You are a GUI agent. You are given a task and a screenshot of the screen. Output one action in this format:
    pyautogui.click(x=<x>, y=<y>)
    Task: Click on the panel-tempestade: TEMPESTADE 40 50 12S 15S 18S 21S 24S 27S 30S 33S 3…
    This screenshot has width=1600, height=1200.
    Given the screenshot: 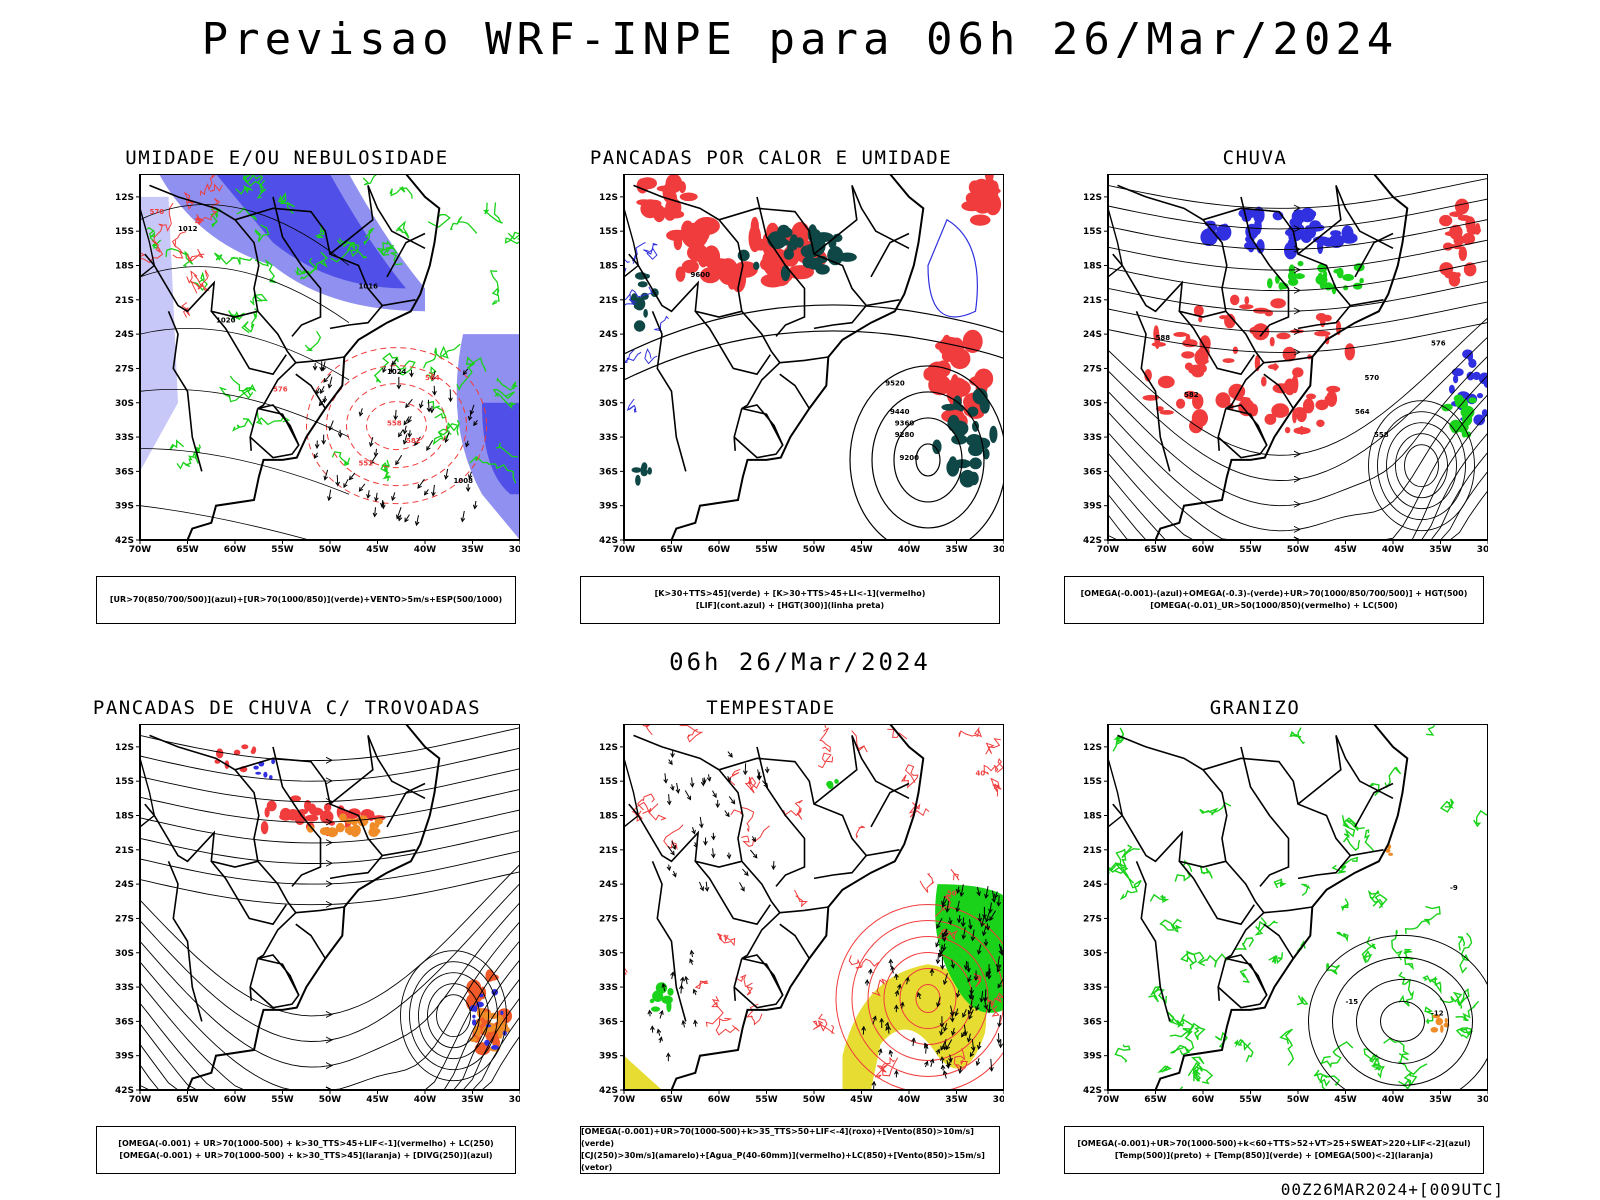 What is the action you would take?
    pyautogui.click(x=771, y=935)
    